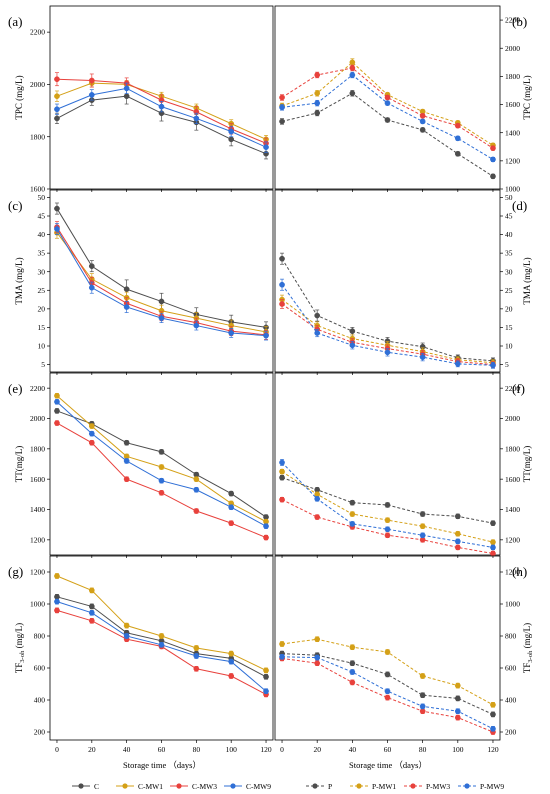 This screenshot has width=550, height=794. What do you see at coordinates (19, 464) in the screenshot?
I see `y-axis-label-main: TT(mg/L)` at bounding box center [19, 464].